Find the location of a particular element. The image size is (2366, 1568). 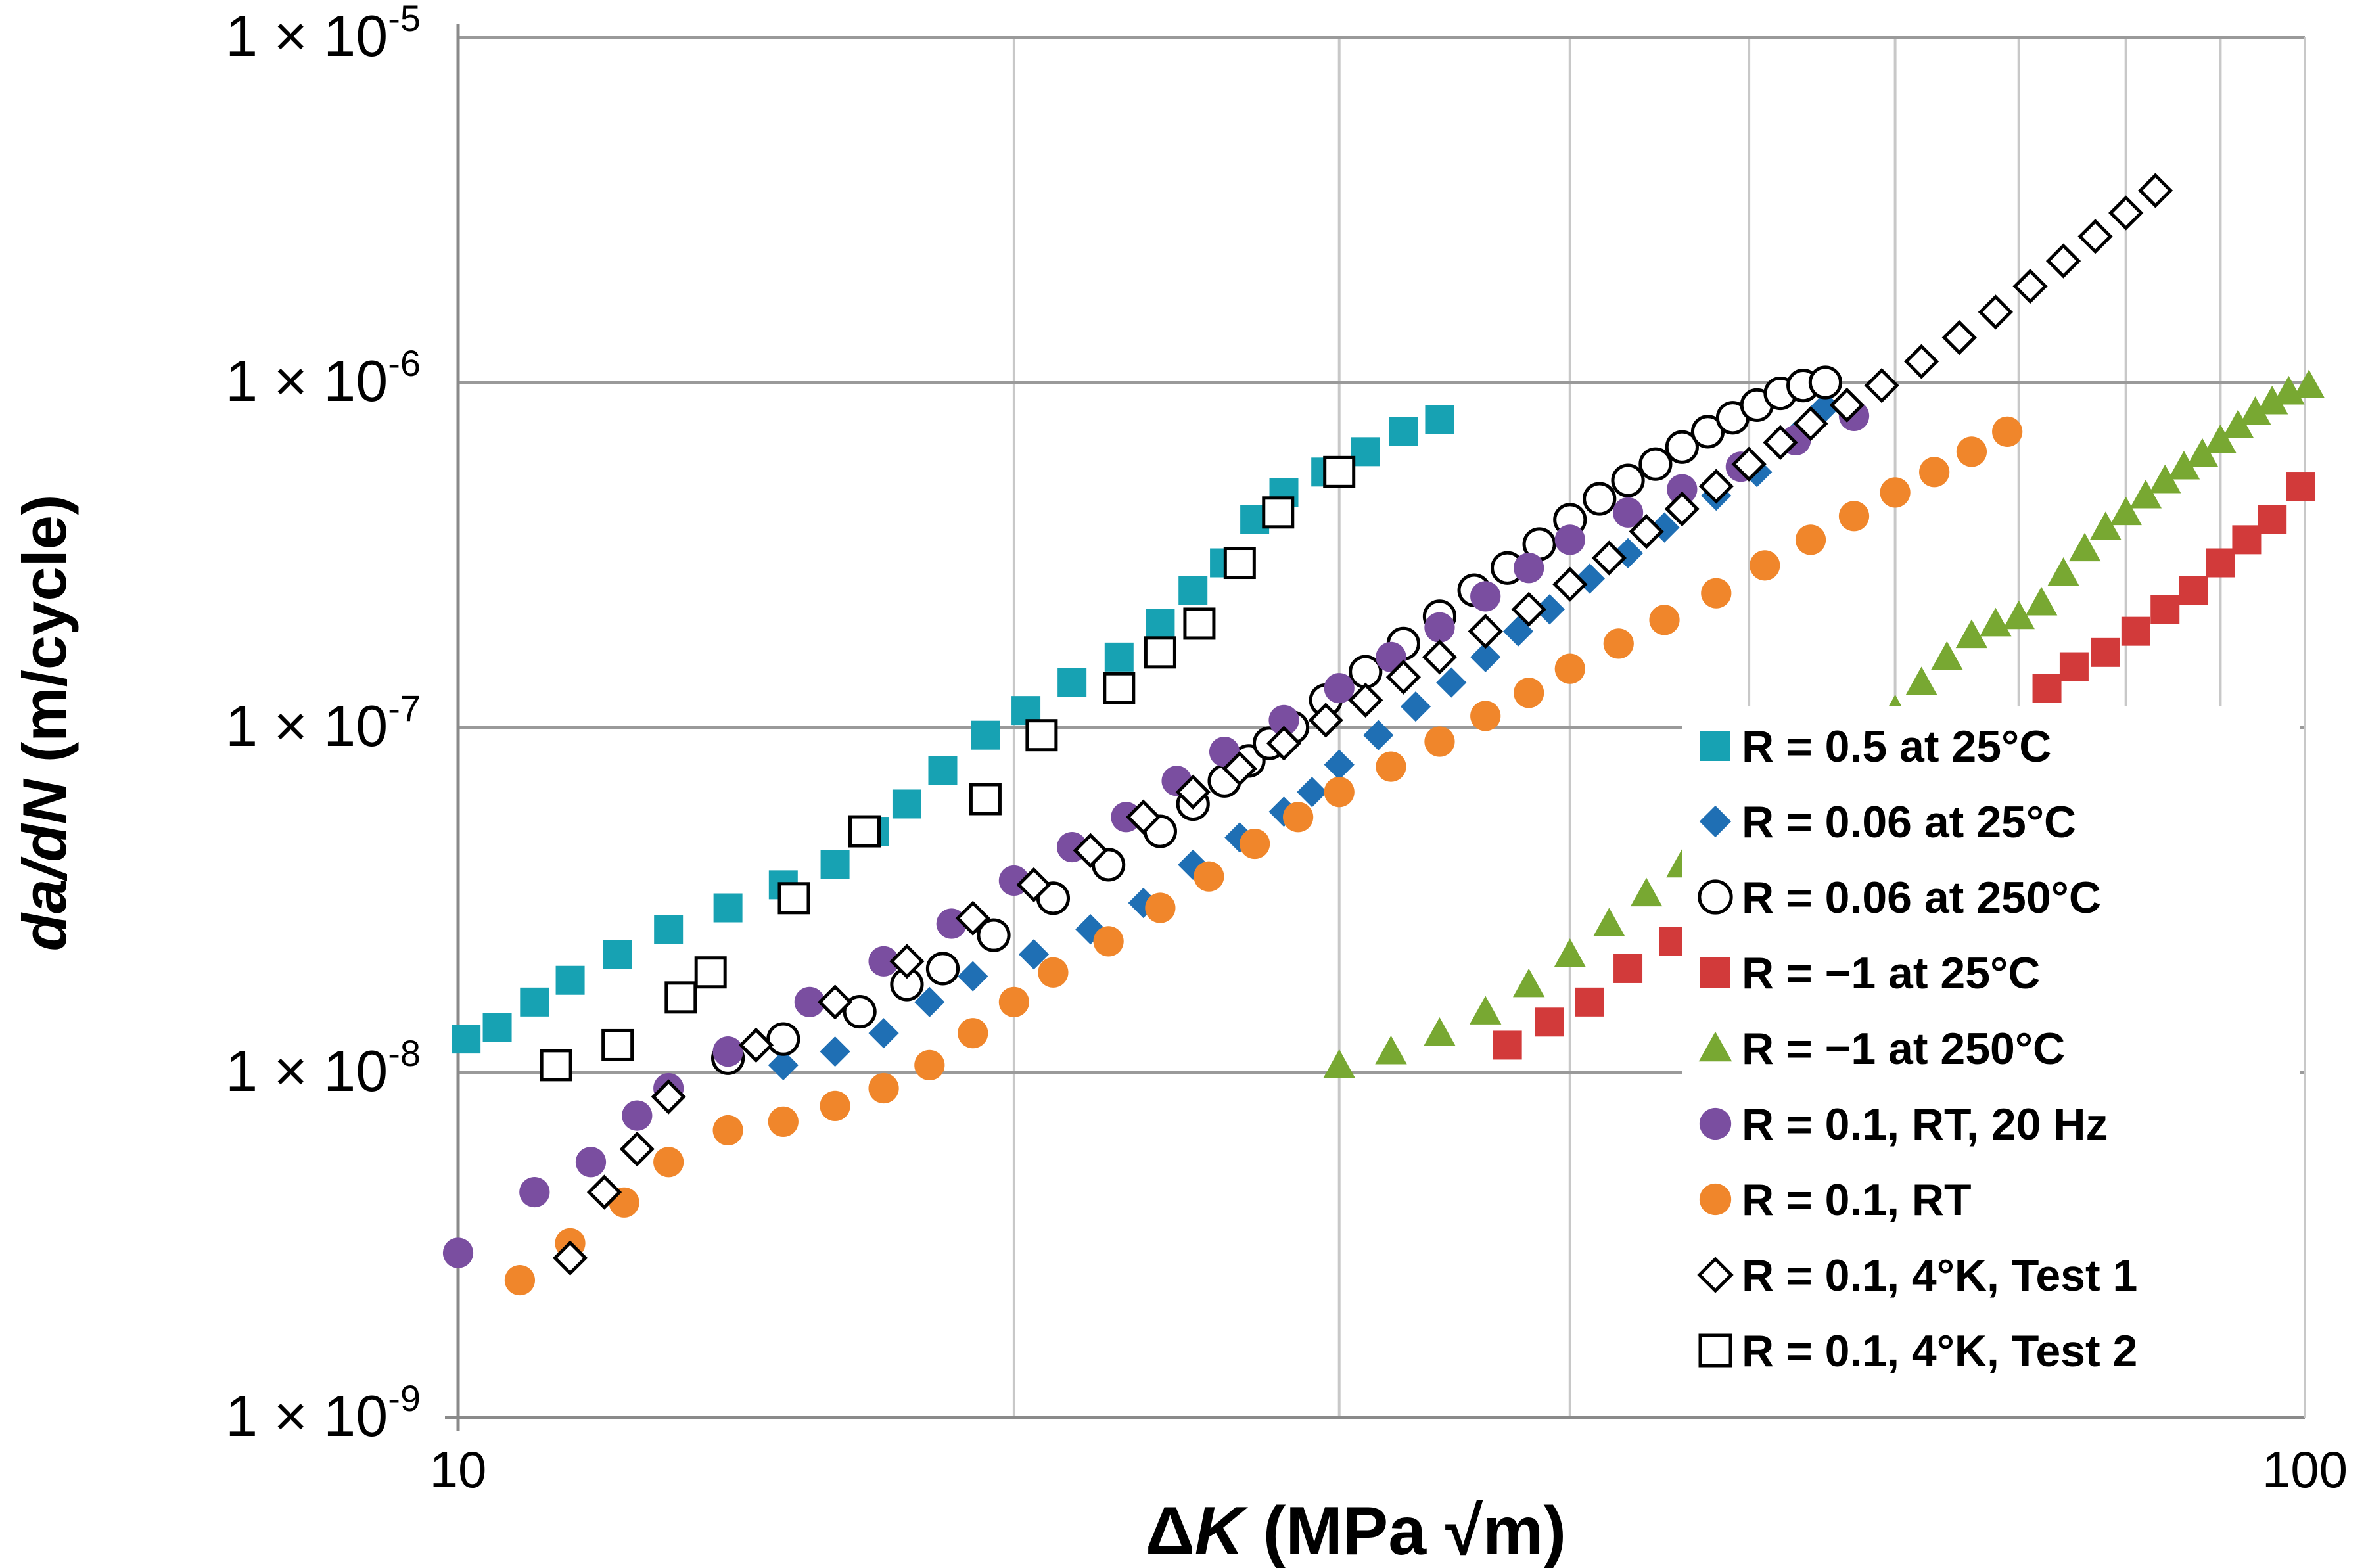

y-axis-title-rest: (m/cycle) is located at coordinates (44, 637).